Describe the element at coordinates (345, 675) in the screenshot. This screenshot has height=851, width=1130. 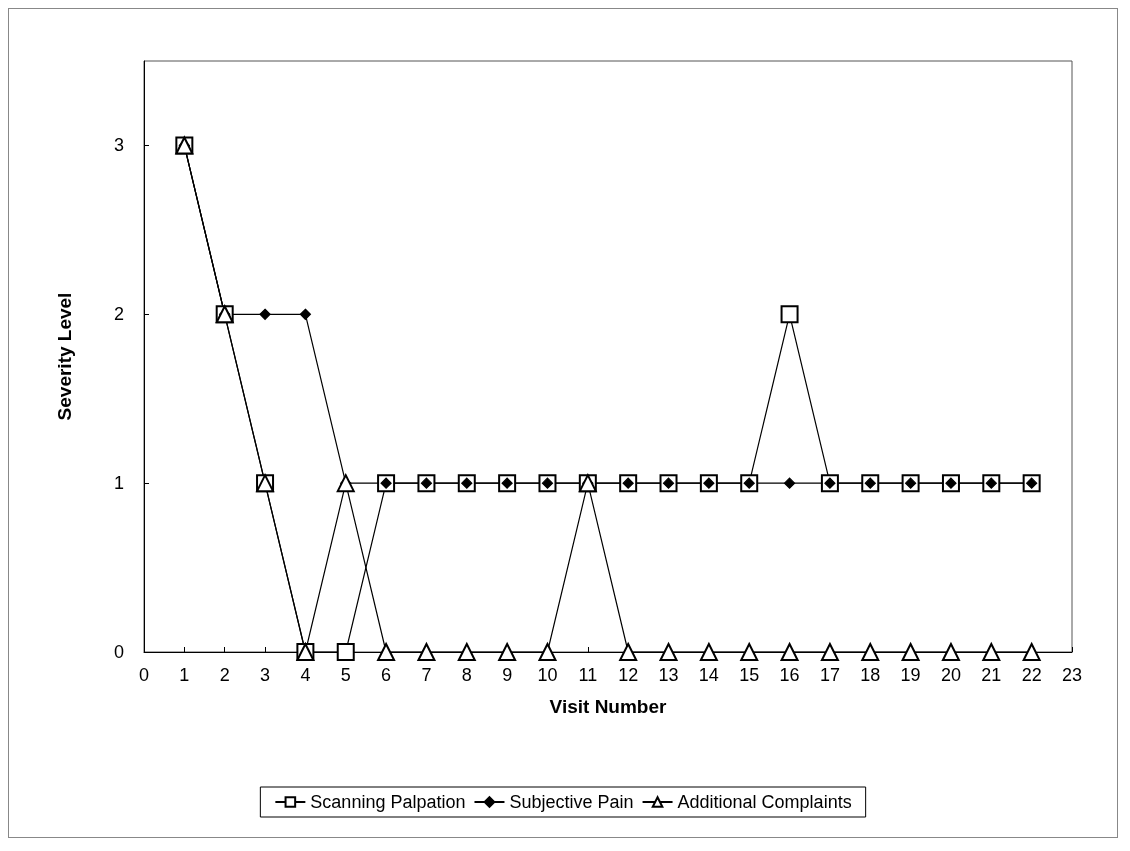
I see `x-tick-label: 5` at that location.